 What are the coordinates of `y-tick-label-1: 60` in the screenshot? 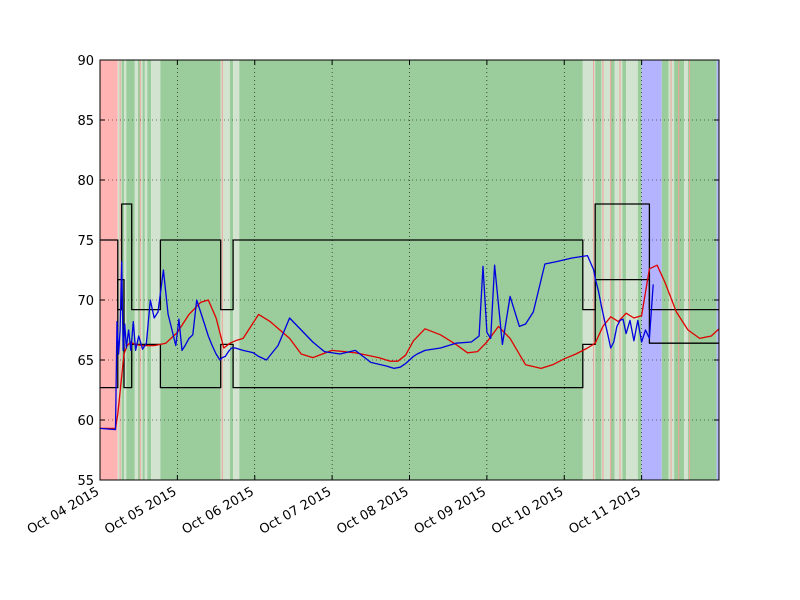 It's located at (85, 421).